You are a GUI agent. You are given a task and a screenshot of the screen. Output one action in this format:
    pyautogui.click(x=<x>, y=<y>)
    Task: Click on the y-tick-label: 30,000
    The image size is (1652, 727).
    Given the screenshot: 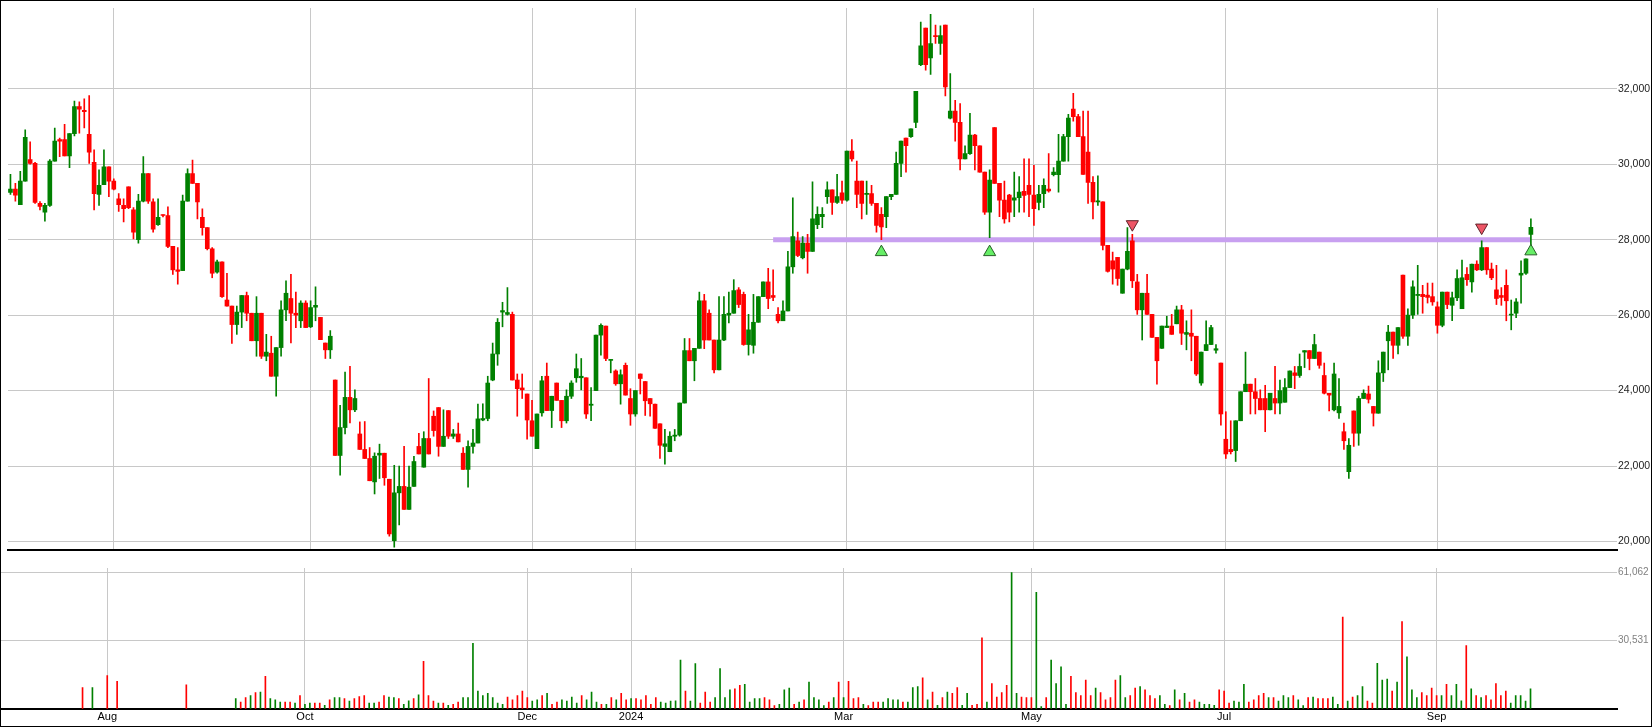 What is the action you would take?
    pyautogui.click(x=1634, y=163)
    